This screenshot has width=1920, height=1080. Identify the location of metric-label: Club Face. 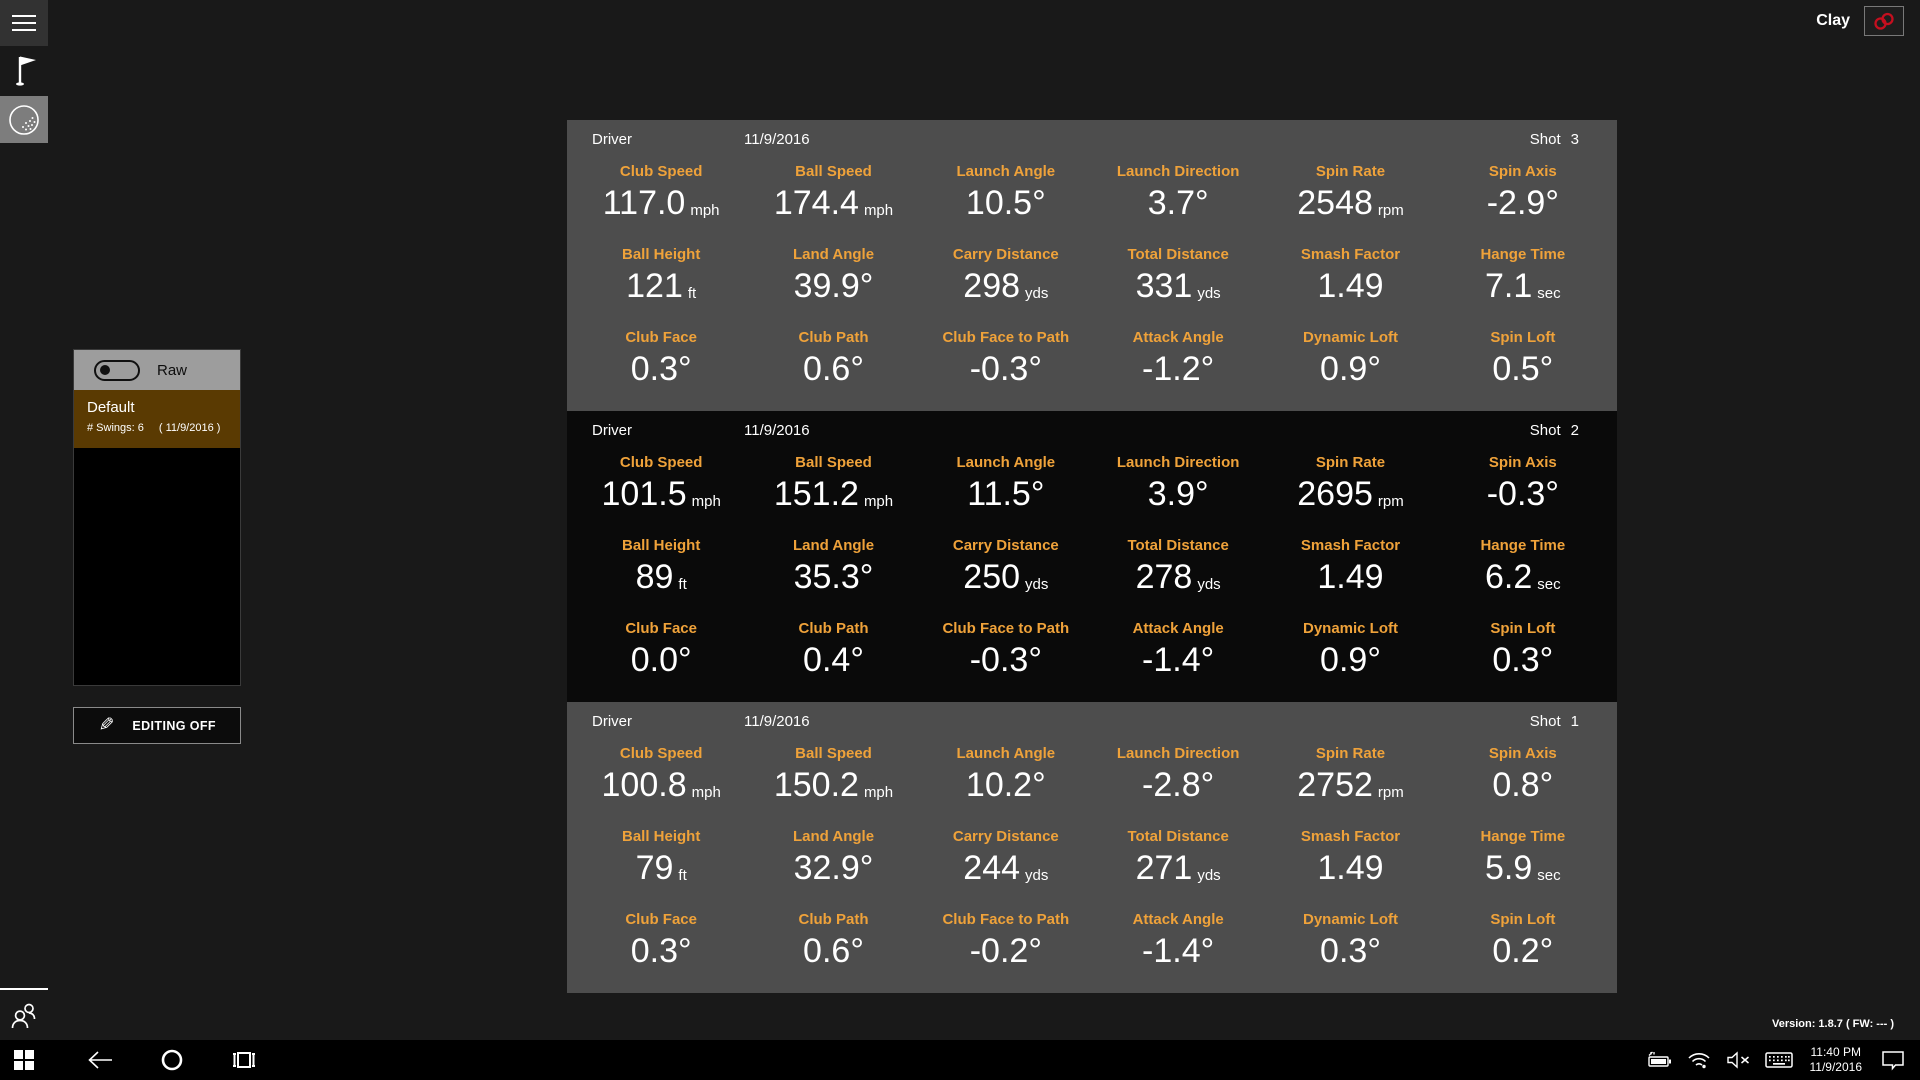
(661, 919).